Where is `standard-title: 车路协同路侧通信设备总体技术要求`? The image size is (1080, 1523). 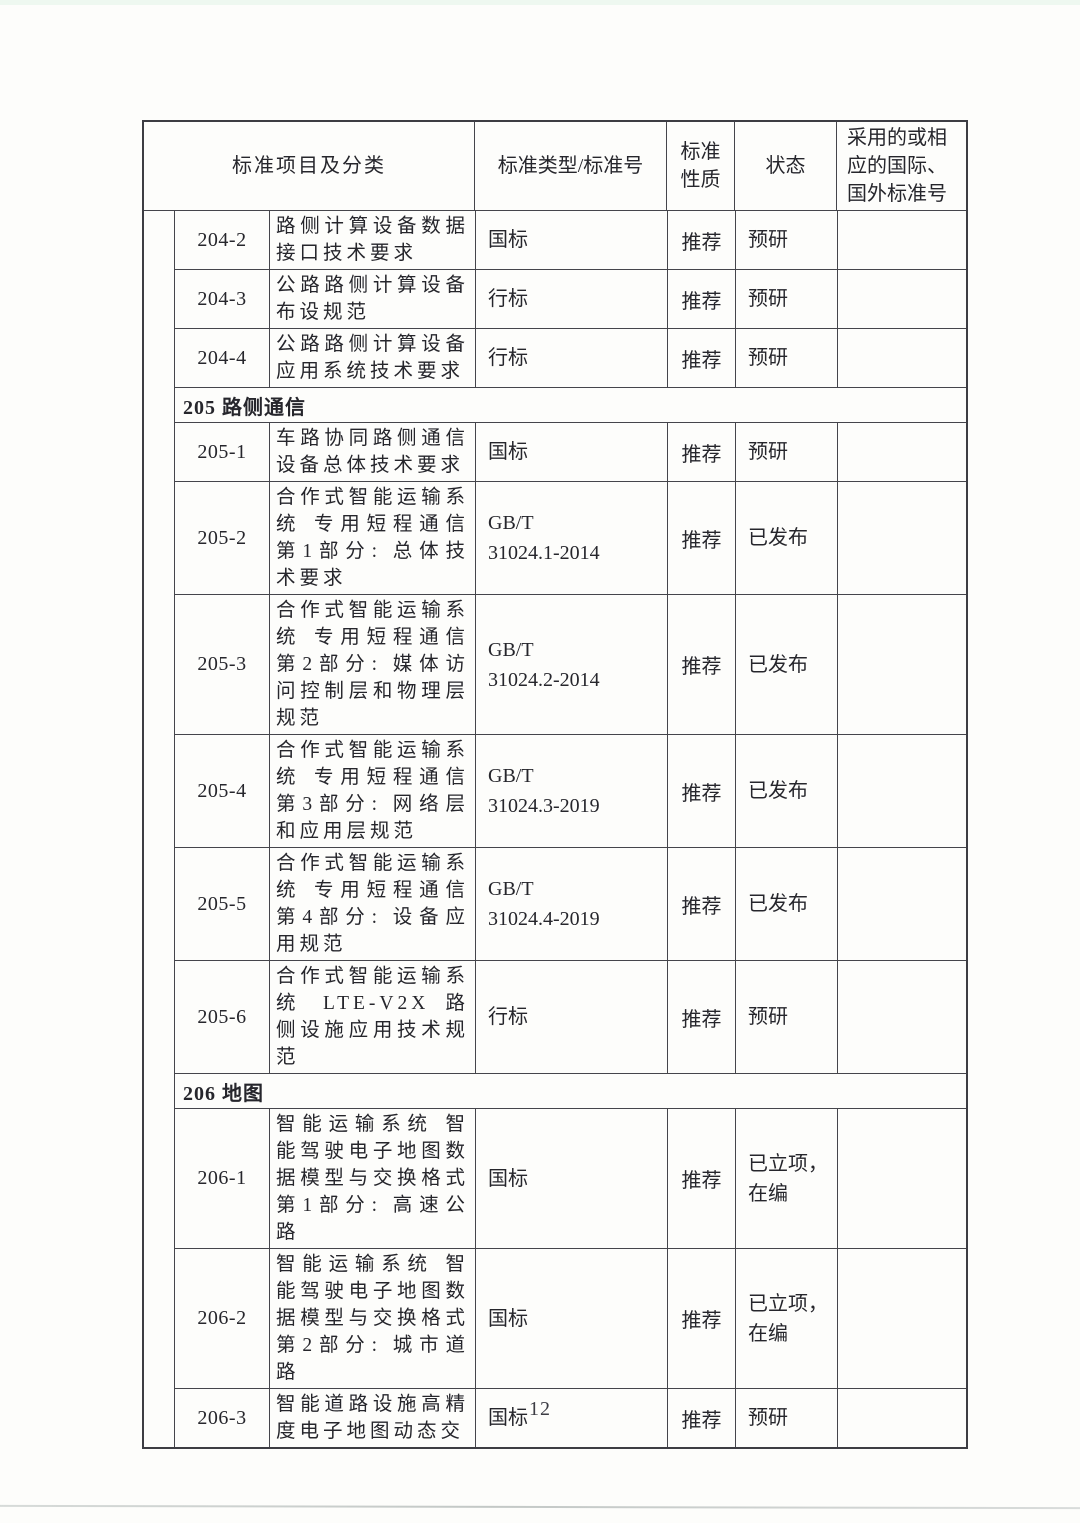
standard-title: 车路协同路侧通信设备总体技术要求 is located at coordinates (373, 452).